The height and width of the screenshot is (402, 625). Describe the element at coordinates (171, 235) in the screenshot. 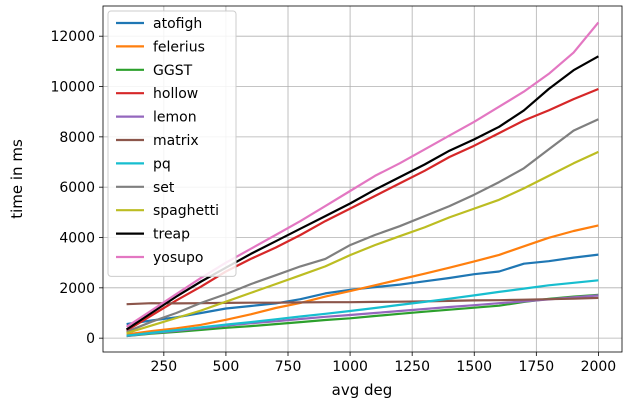

I see `legend-label-treap: treap` at that location.